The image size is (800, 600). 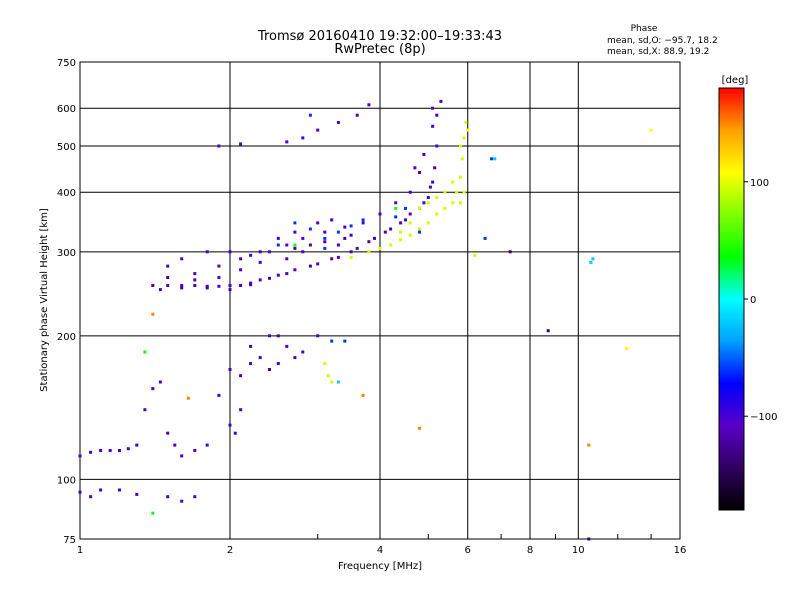 What do you see at coordinates (66, 480) in the screenshot?
I see `y-tick-label: 100` at bounding box center [66, 480].